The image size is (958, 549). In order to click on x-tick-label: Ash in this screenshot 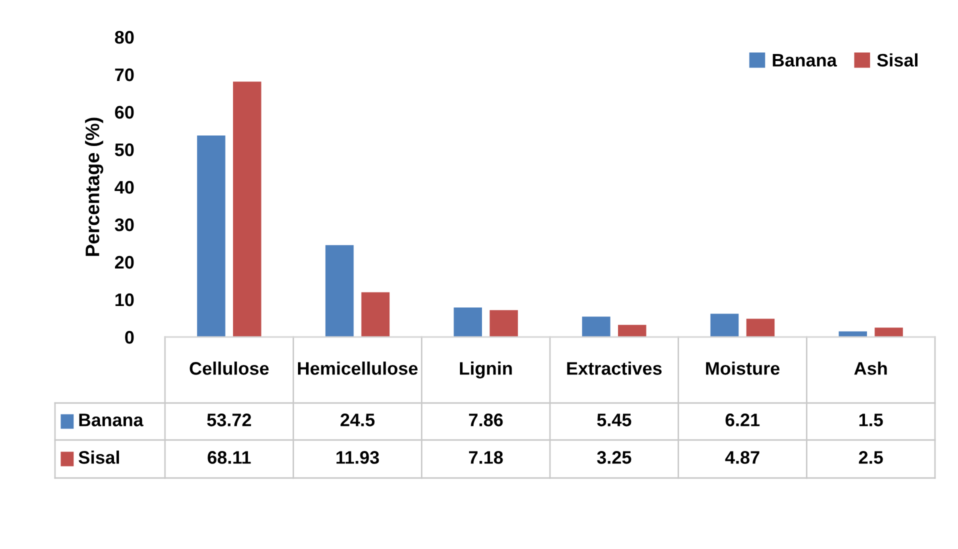, I will do `click(870, 368)`.